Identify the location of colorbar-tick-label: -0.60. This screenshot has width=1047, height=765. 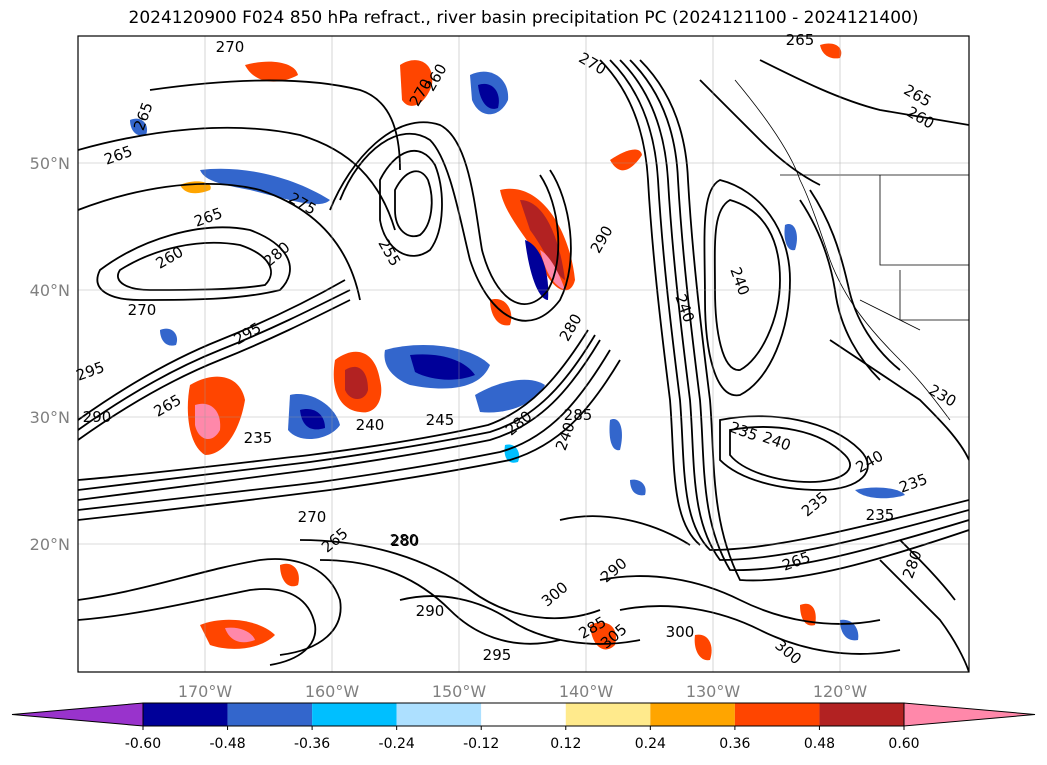
(143, 744).